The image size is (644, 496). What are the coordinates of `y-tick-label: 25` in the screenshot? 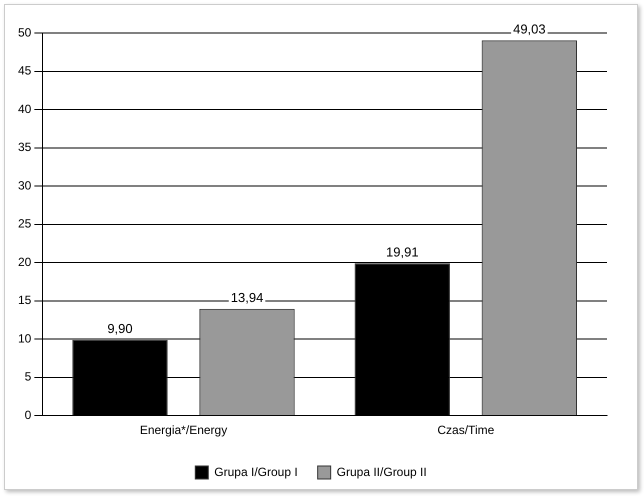 It's located at (25, 223).